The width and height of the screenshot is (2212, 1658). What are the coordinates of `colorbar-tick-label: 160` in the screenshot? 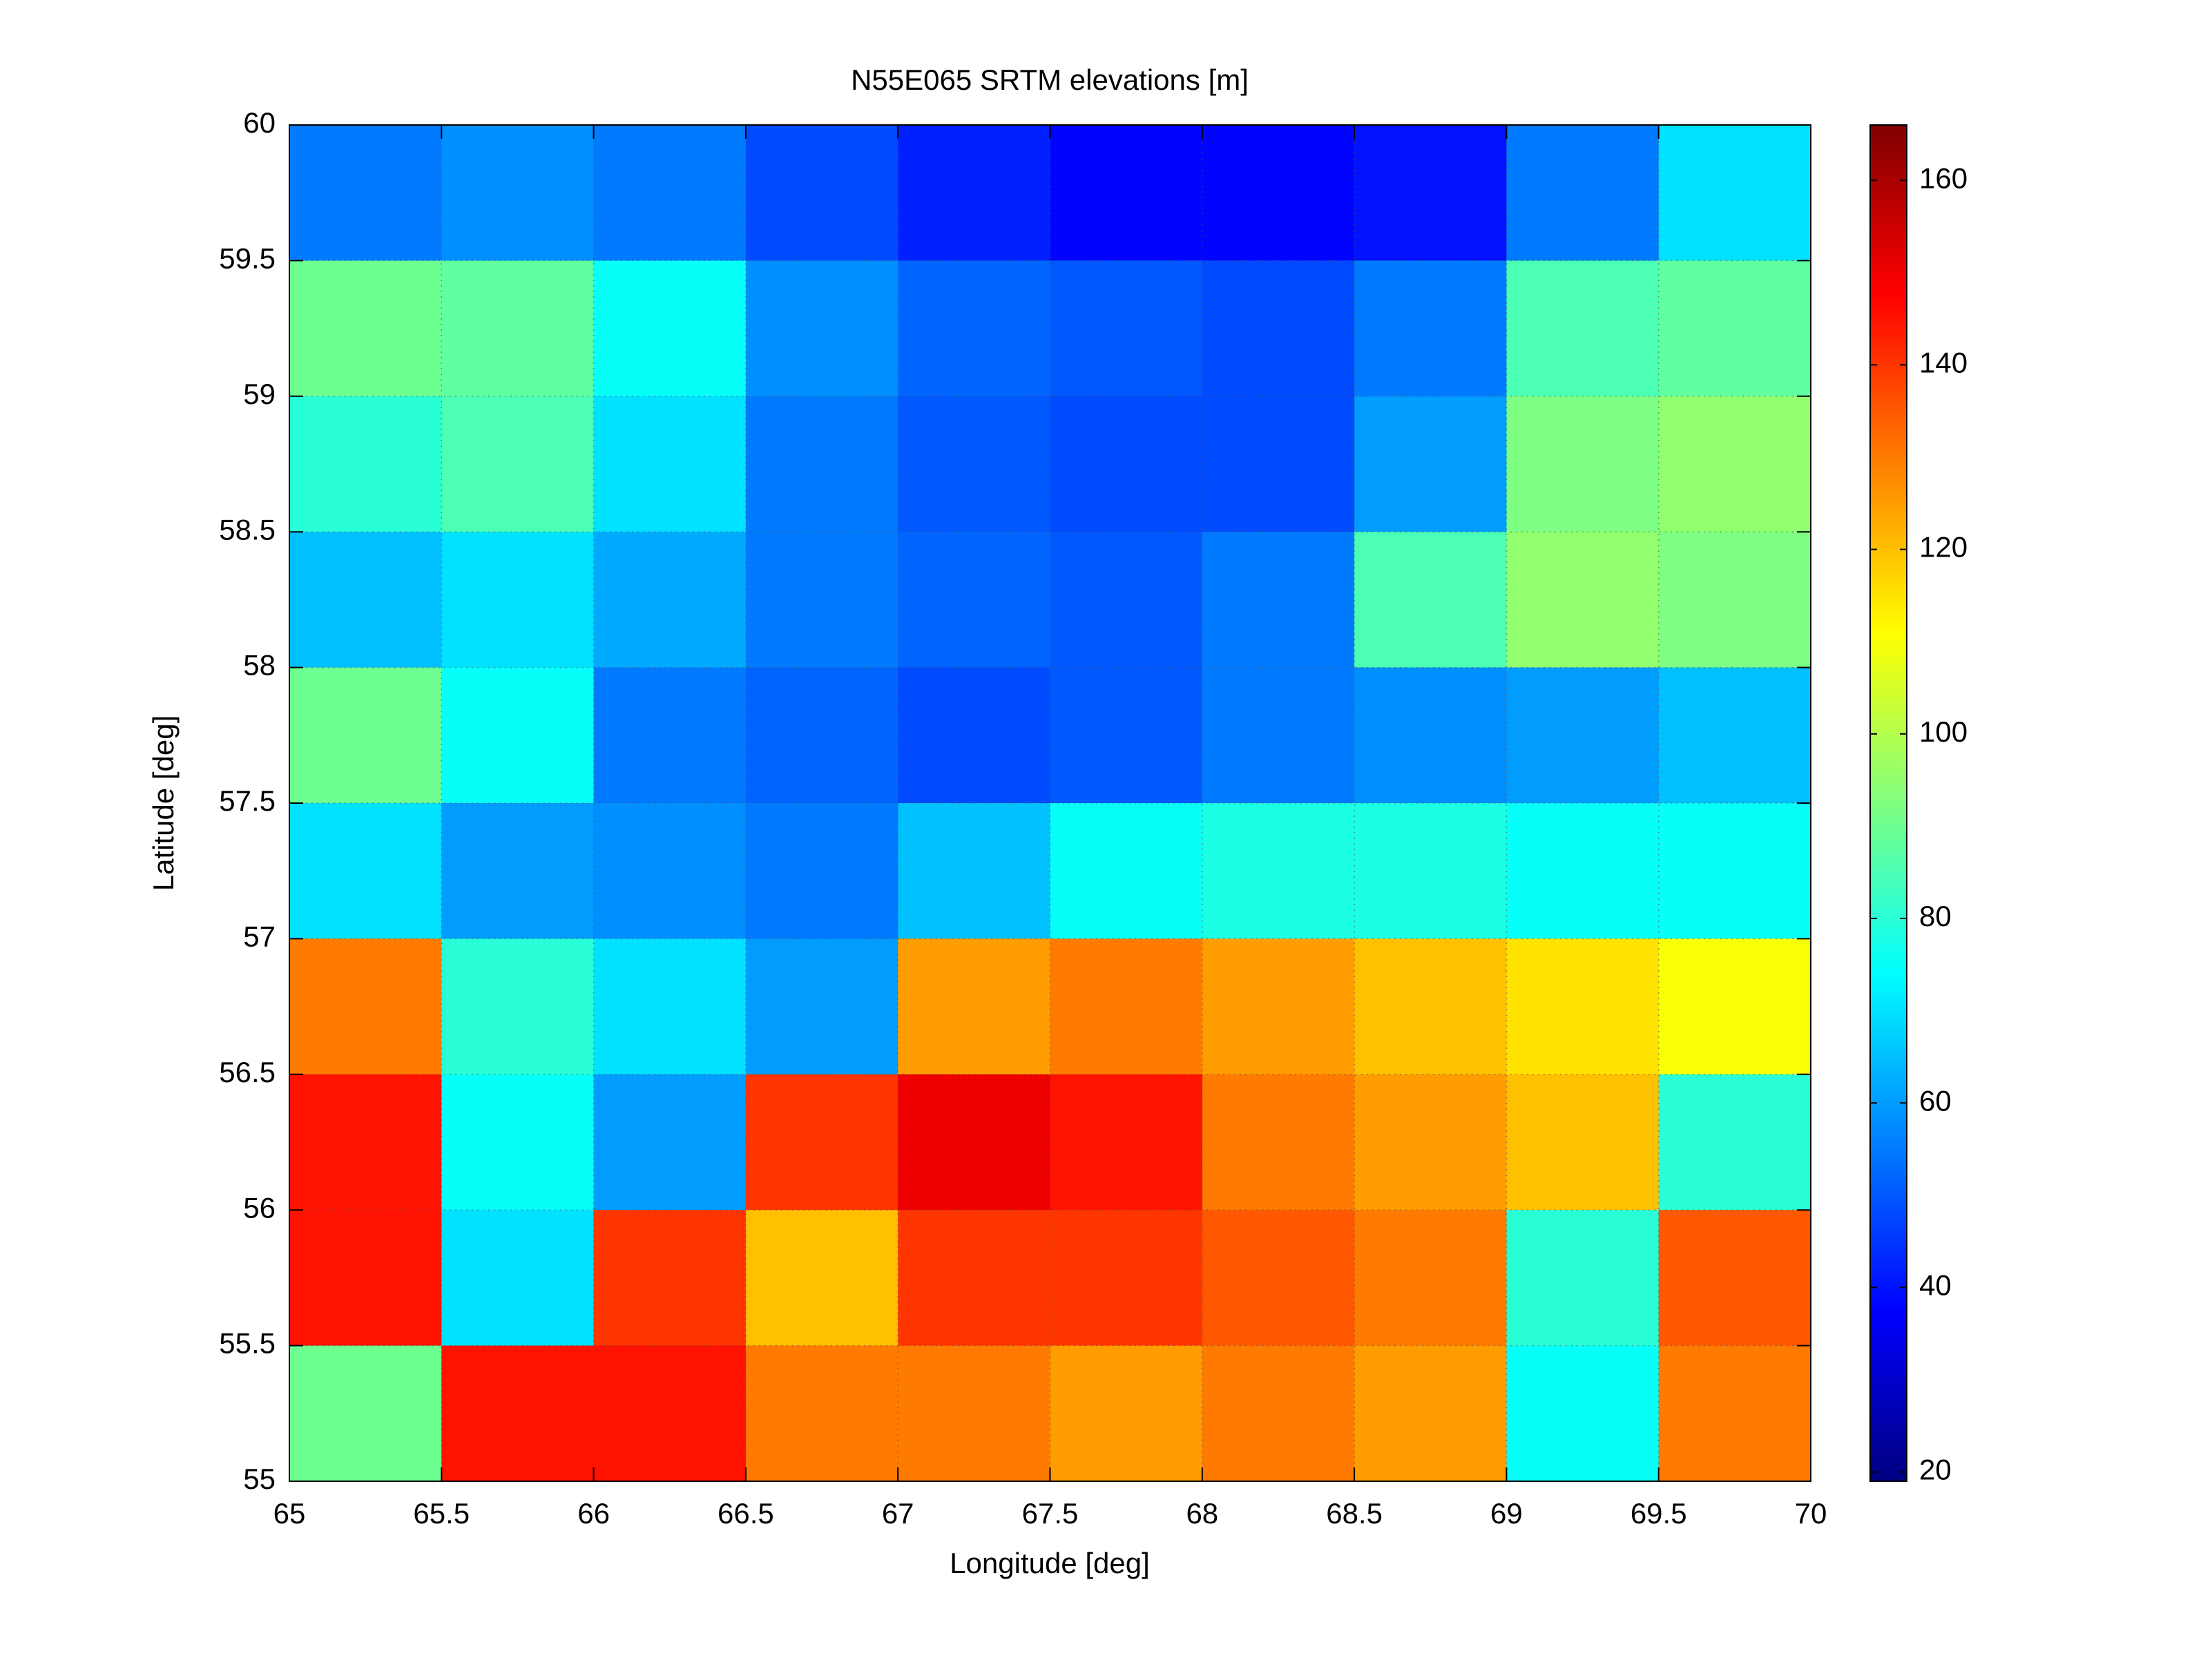 It's located at (1943, 178).